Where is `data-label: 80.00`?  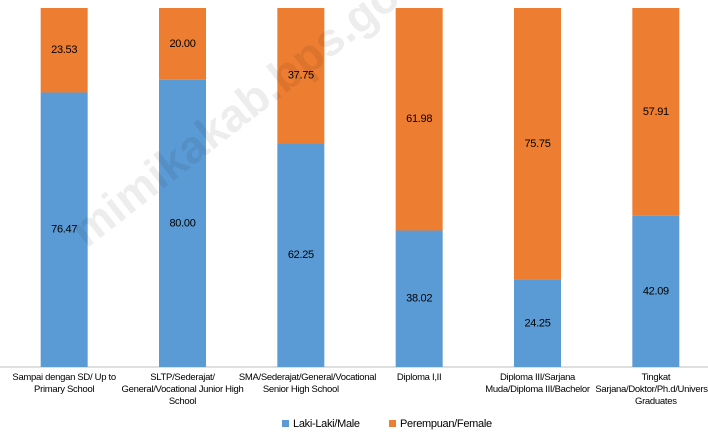 data-label: 80.00 is located at coordinates (182, 223).